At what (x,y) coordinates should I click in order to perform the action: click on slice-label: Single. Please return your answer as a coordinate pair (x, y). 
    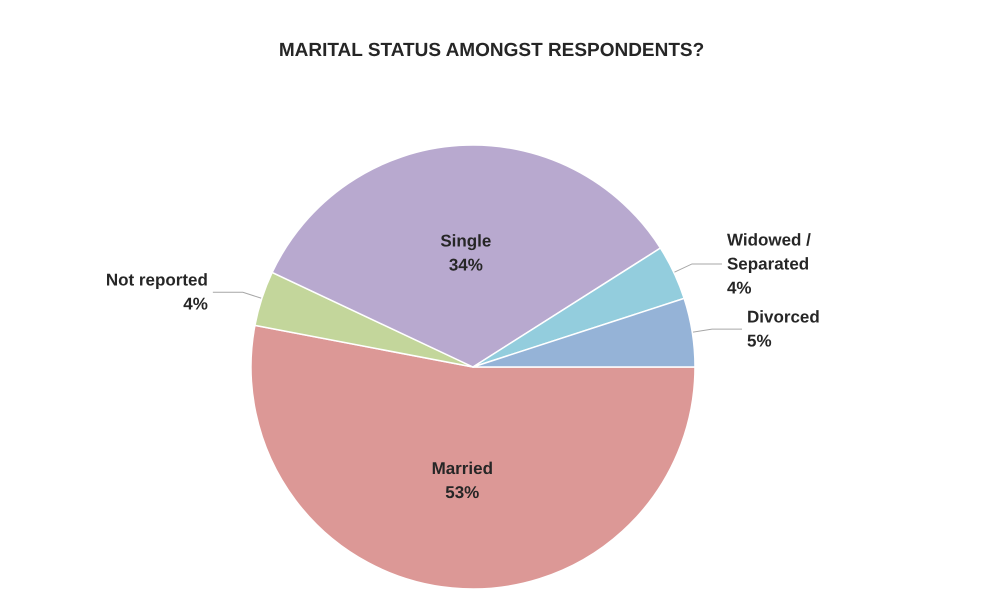
    Looking at the image, I should click on (466, 241).